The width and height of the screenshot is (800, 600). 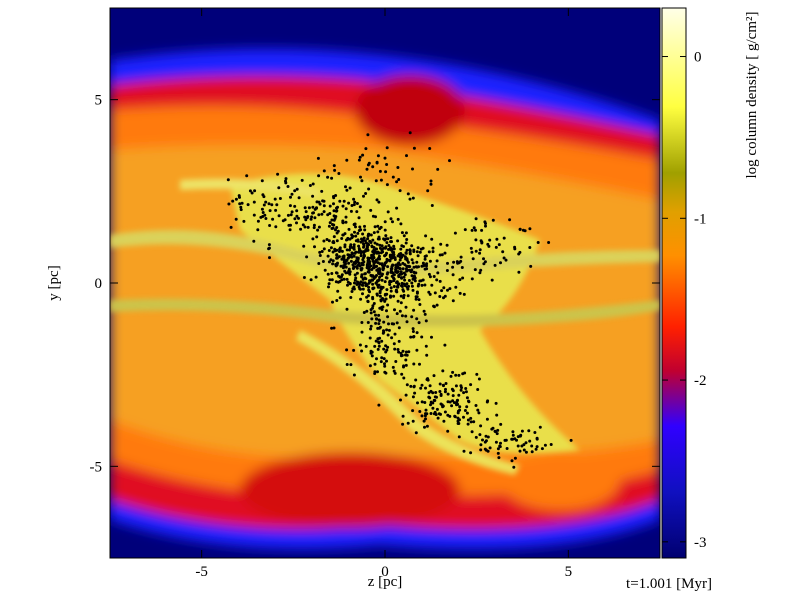 I want to click on x-tick-label: 0, so click(x=385, y=572).